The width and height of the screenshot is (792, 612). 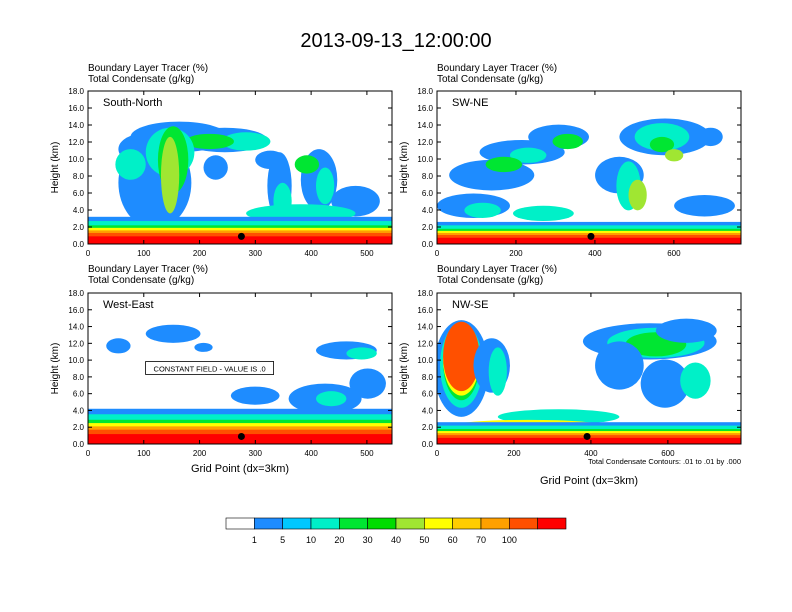 I want to click on contour-field-label: Total Condensate (g/kg), so click(x=141, y=280).